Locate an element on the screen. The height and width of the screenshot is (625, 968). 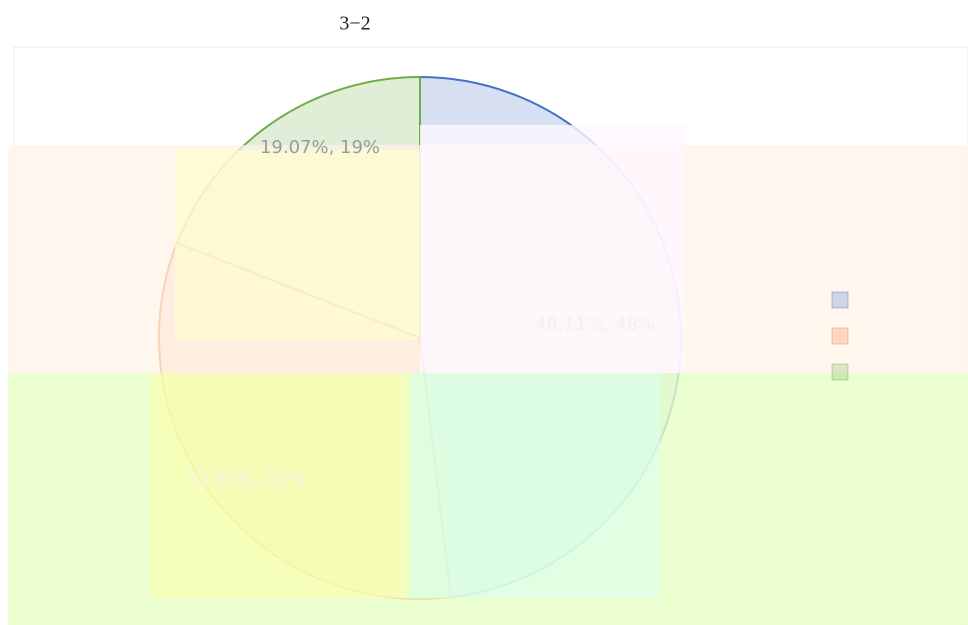
data-label: 48.11%, 48% is located at coordinates (595, 324).